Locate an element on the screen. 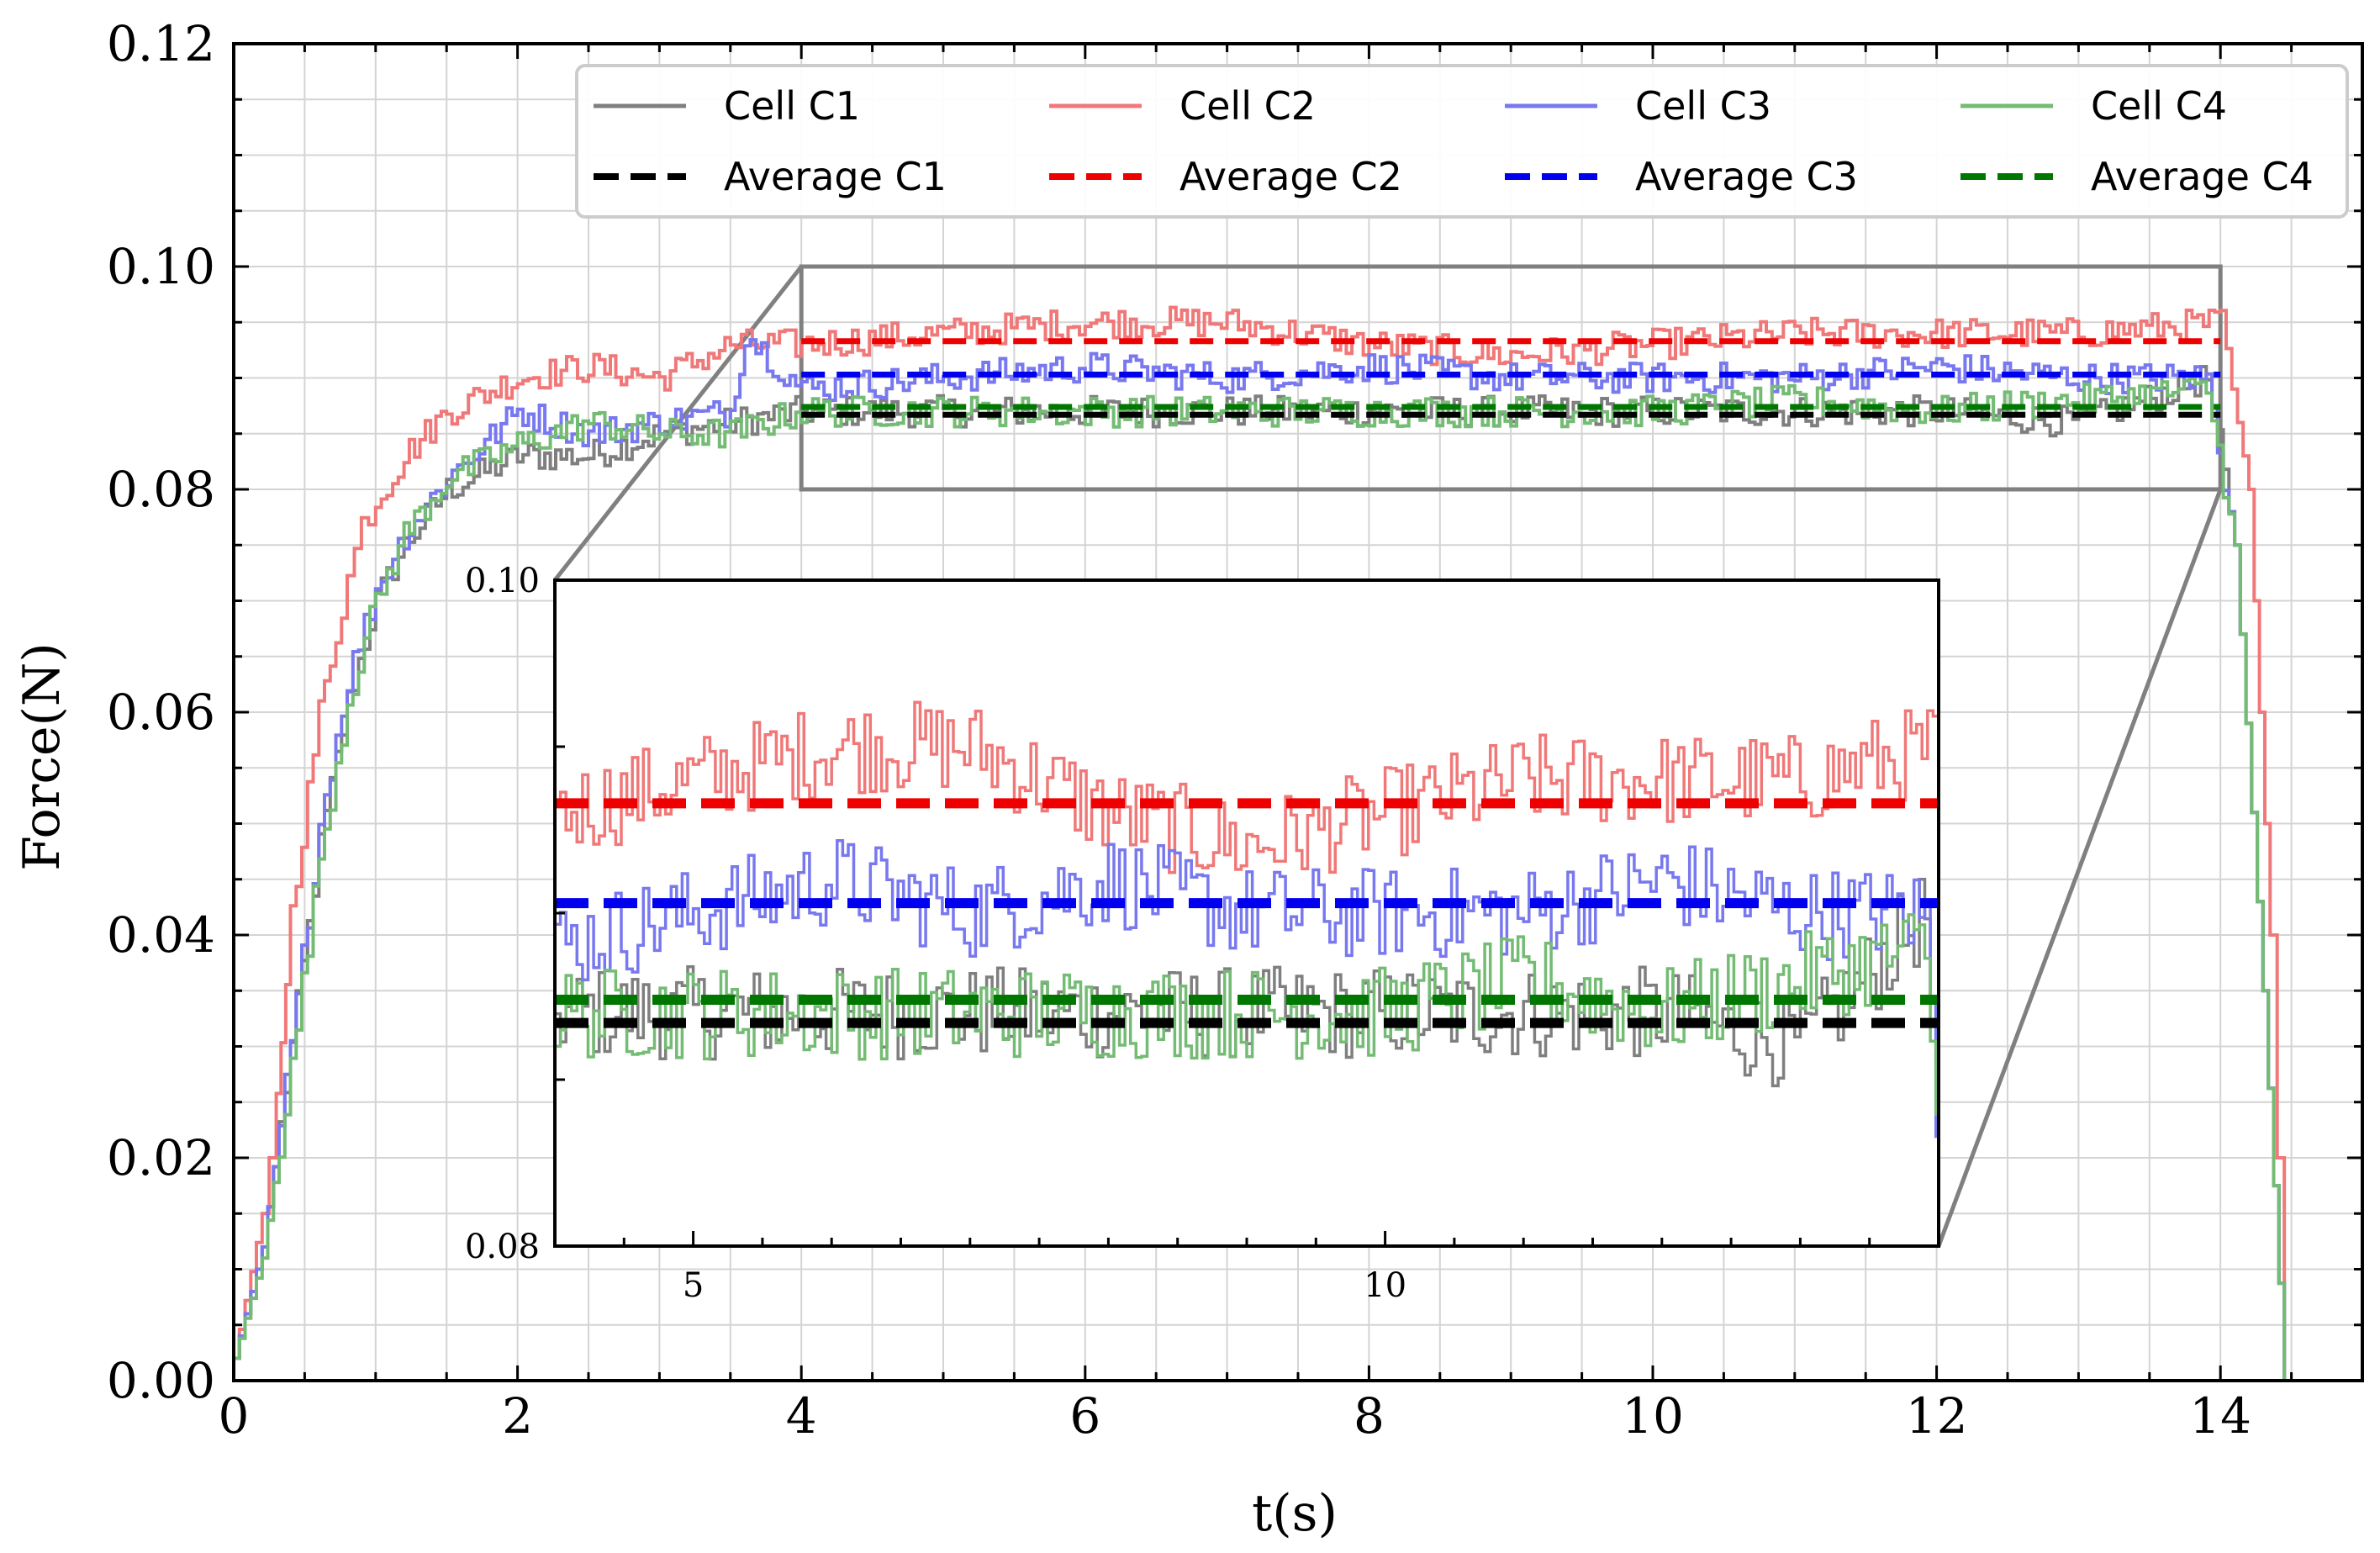 Image resolution: width=2380 pixels, height=1553 pixels. inset-line-cell-c2 is located at coordinates (1247, 787).